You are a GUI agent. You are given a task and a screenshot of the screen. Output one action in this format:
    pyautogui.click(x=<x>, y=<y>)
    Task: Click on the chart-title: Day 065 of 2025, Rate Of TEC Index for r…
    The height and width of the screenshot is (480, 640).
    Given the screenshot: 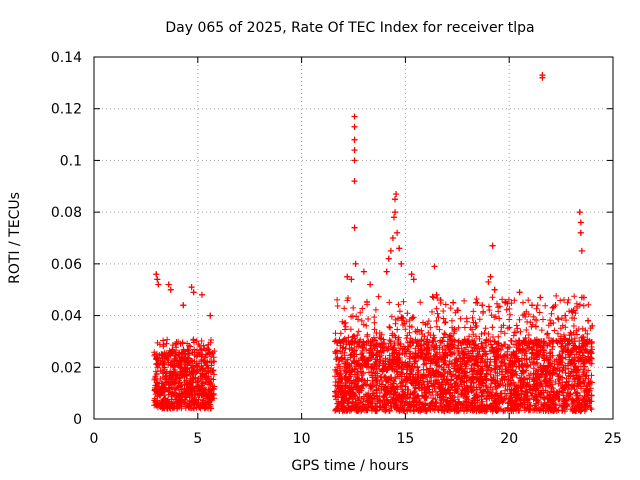 What is the action you would take?
    pyautogui.click(x=349, y=28)
    